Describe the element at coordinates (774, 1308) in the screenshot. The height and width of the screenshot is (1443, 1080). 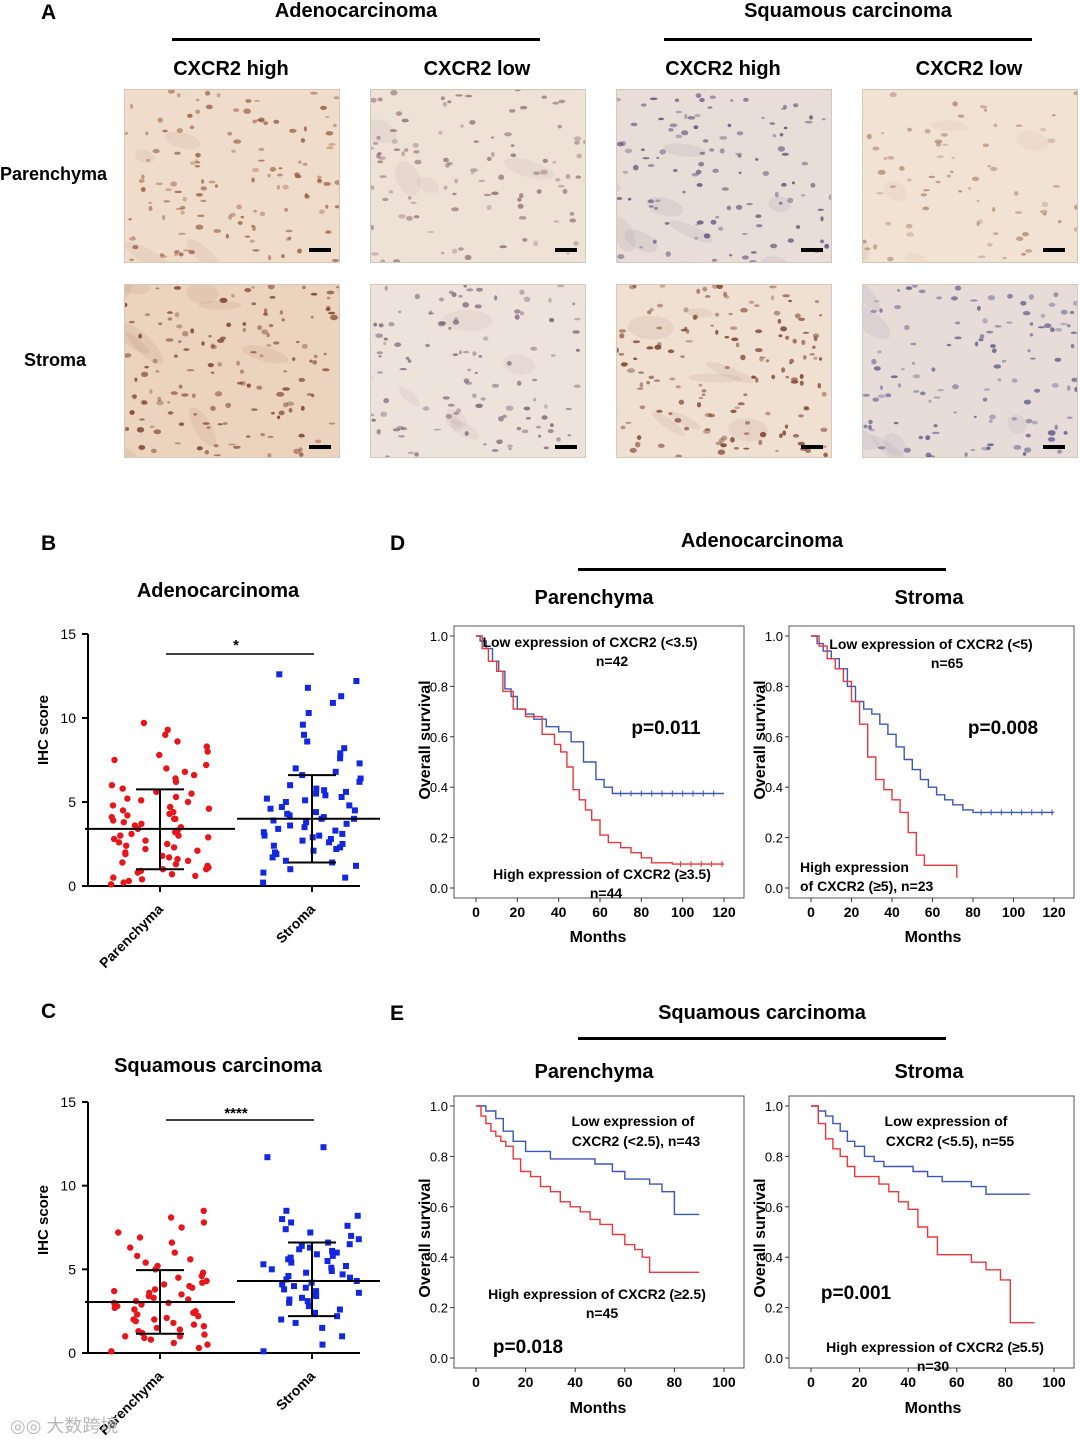
I see `y-tick-label: 0.2` at that location.